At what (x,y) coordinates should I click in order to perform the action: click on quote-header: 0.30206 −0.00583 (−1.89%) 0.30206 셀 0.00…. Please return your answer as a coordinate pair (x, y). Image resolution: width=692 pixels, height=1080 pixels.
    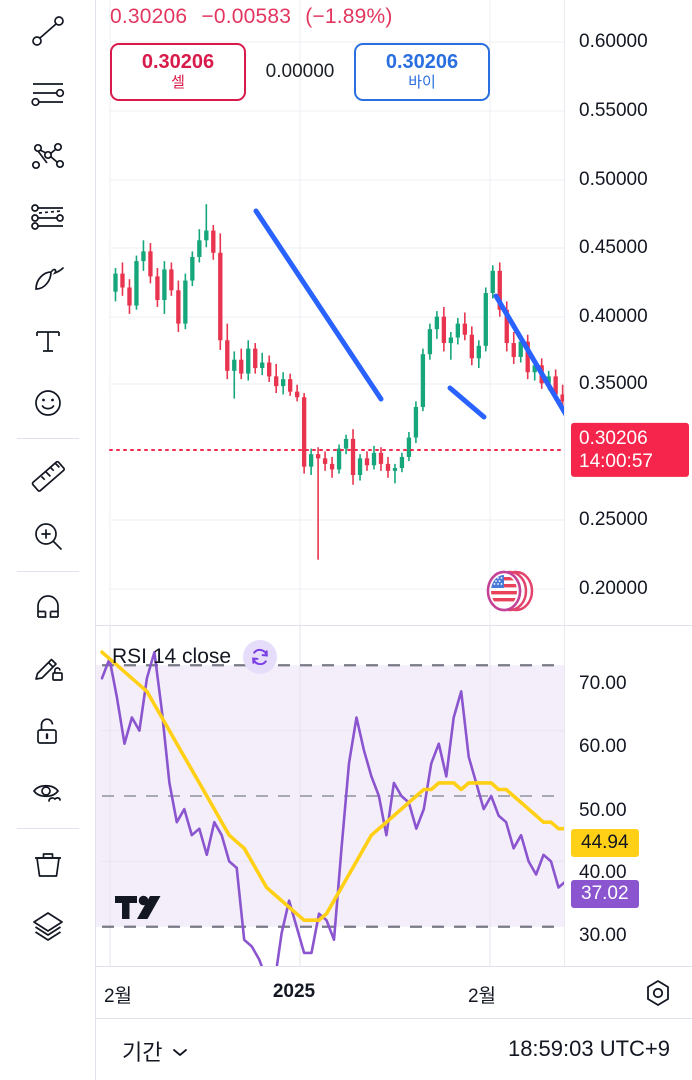
    Looking at the image, I should click on (394, 55).